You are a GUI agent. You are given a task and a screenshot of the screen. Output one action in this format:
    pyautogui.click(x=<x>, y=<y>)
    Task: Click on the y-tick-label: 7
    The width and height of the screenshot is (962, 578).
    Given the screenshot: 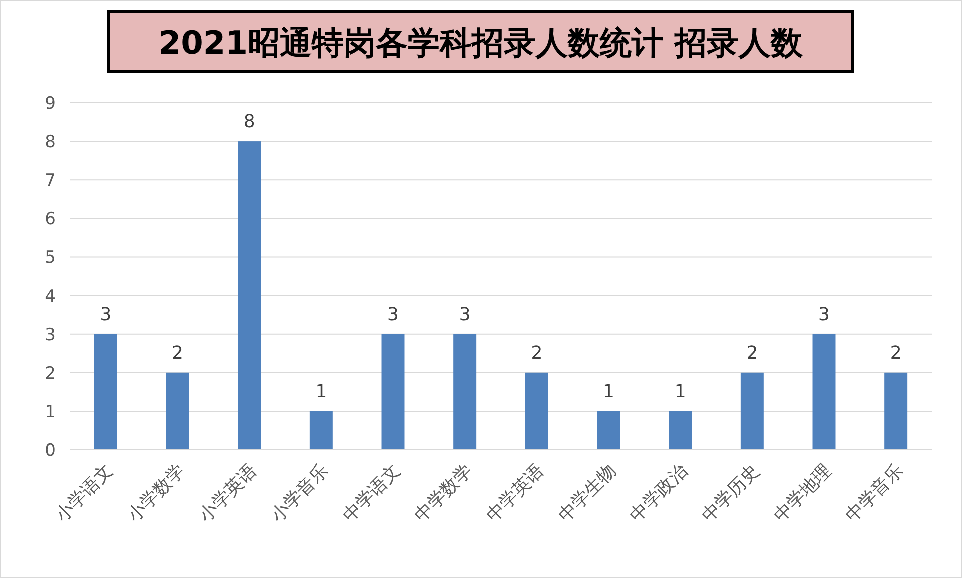 What is the action you would take?
    pyautogui.click(x=50, y=181)
    